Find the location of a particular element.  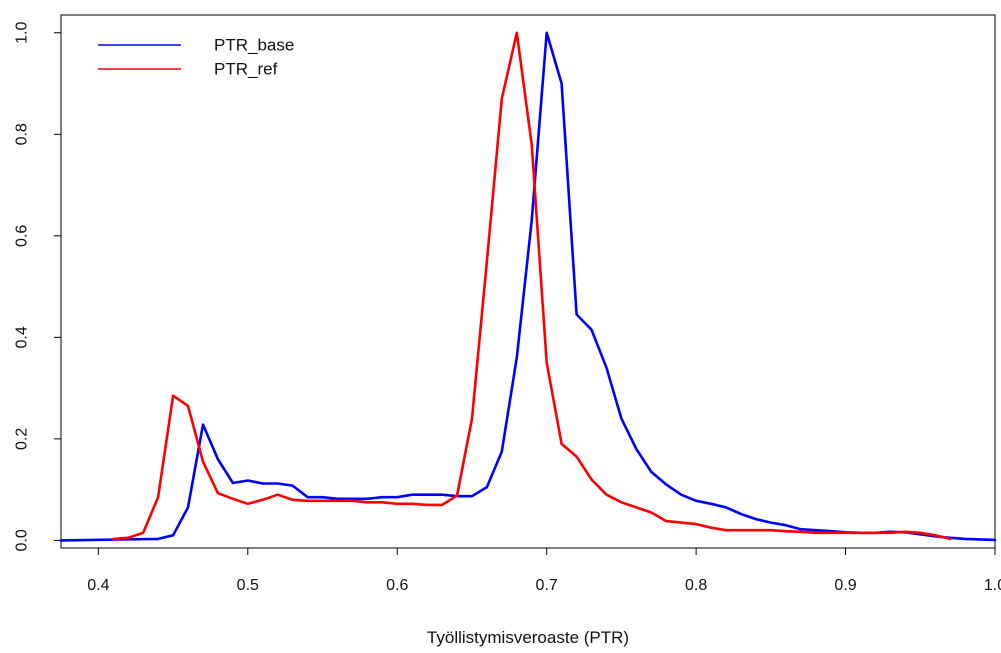

x-tick-label: 0.9 is located at coordinates (845, 585).